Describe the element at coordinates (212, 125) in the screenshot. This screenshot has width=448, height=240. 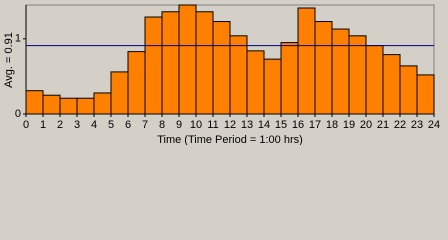
I see `x-tick-label: 11` at that location.